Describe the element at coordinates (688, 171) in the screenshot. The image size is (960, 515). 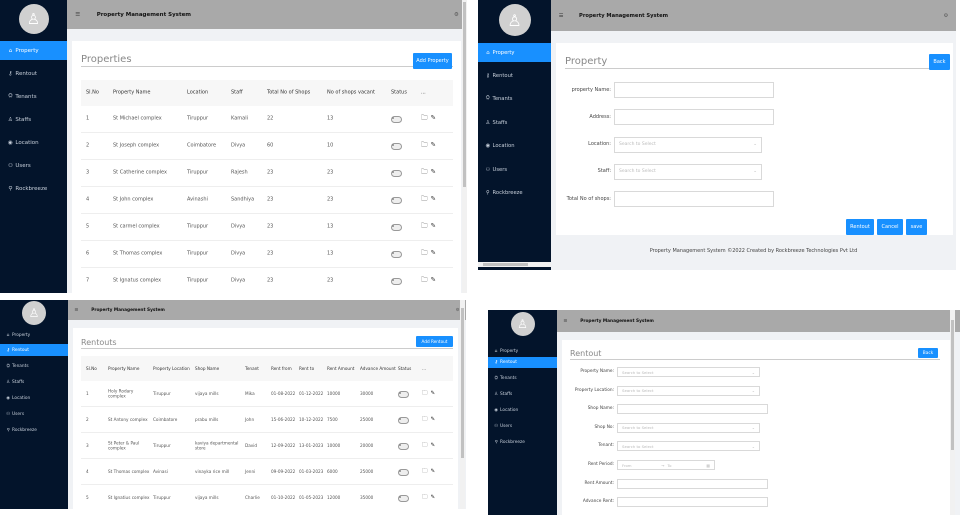
I see `staff-select: Search to Select ⌄` at that location.